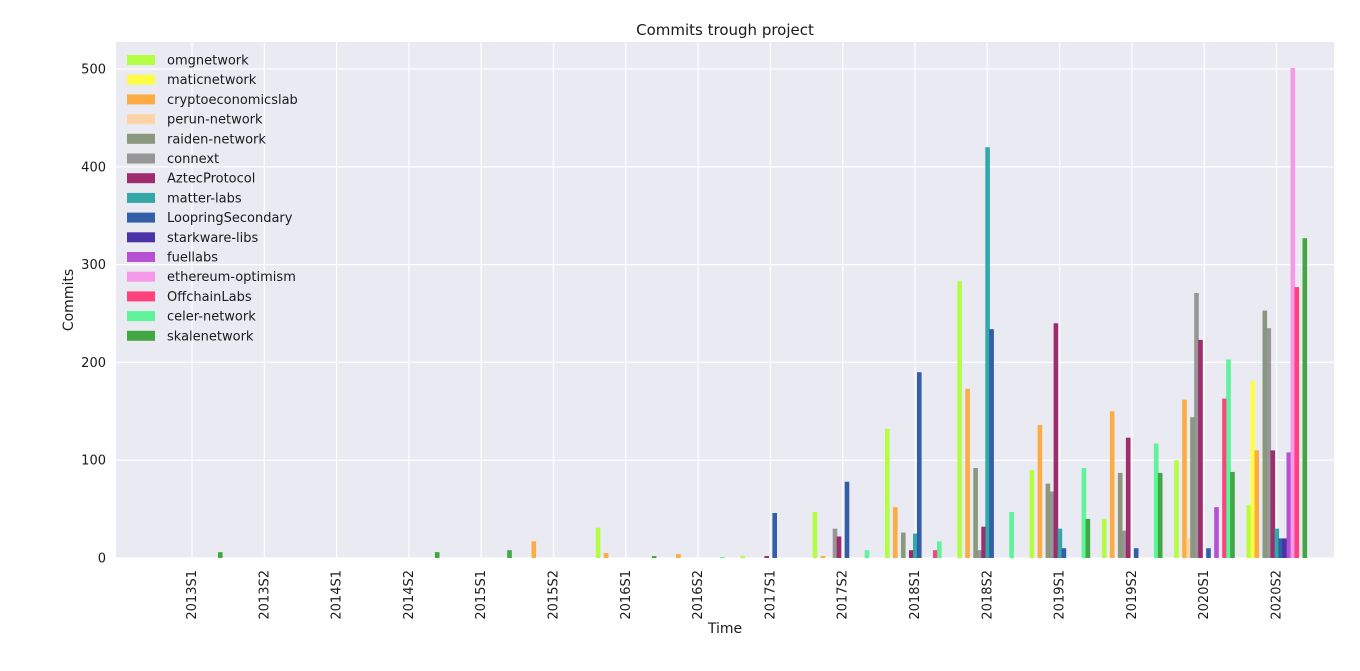  I want to click on legend-label: ethereum-optimism, so click(231, 277).